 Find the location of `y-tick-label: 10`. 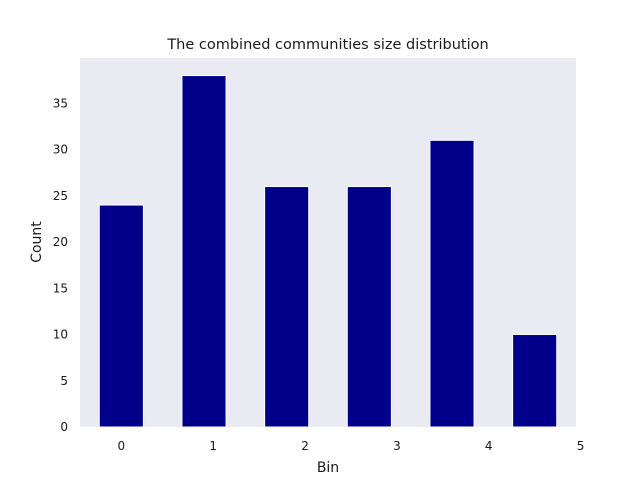

y-tick-label: 10 is located at coordinates (60, 335).